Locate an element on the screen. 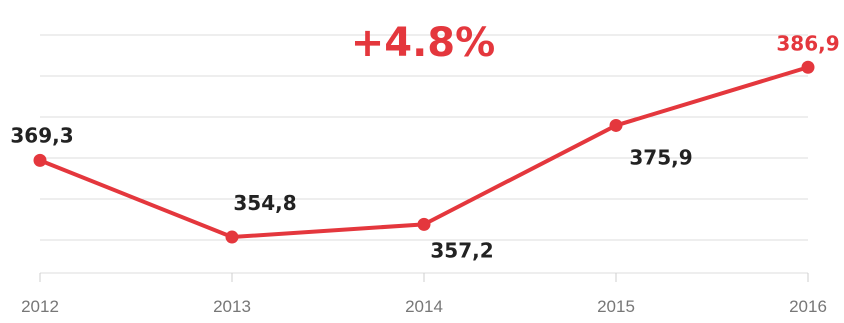 The width and height of the screenshot is (844, 323). data-label: 375,9 is located at coordinates (660, 157).